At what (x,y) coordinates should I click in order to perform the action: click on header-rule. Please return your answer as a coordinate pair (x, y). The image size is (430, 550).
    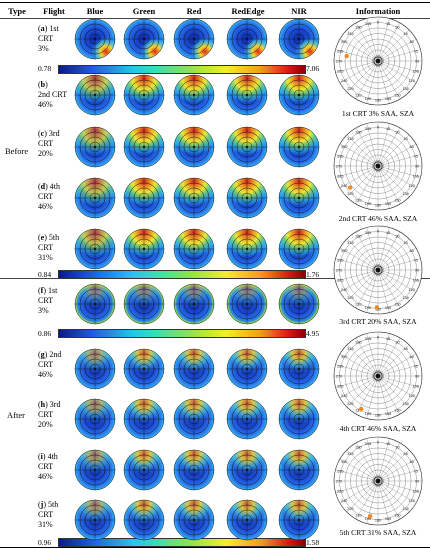
    Looking at the image, I should click on (215, 18).